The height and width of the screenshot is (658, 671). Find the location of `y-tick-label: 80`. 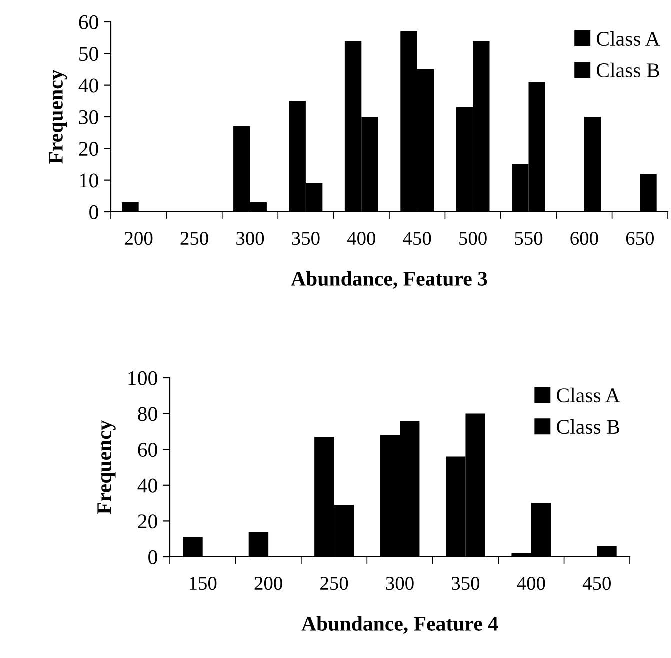

y-tick-label: 80 is located at coordinates (148, 414).